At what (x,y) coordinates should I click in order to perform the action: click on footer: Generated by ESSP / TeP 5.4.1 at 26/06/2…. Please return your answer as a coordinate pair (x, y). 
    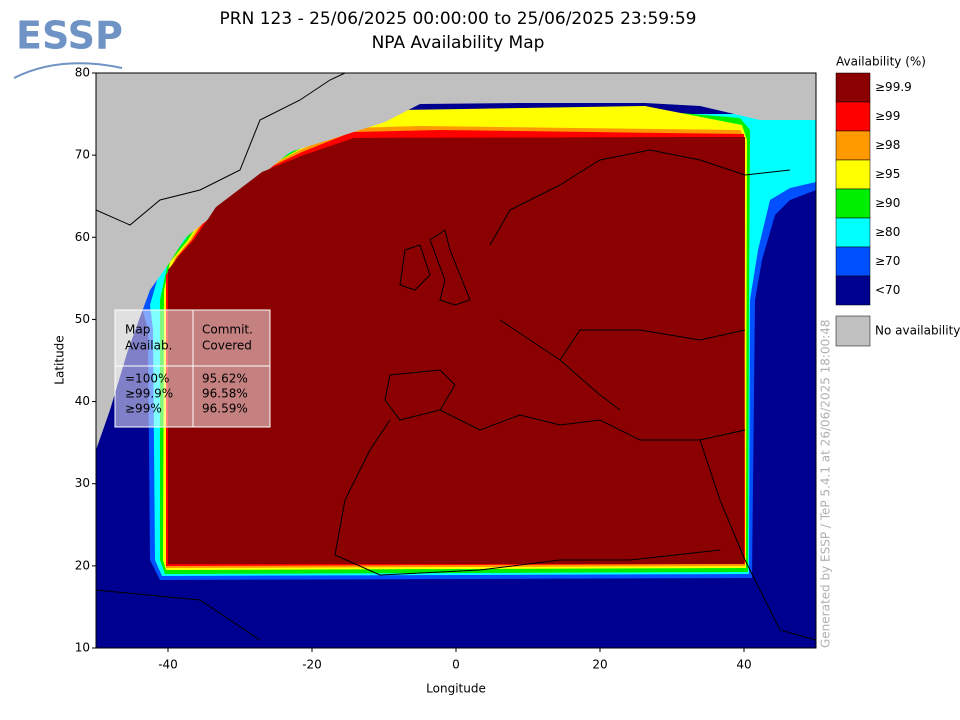
    Looking at the image, I should click on (826, 483).